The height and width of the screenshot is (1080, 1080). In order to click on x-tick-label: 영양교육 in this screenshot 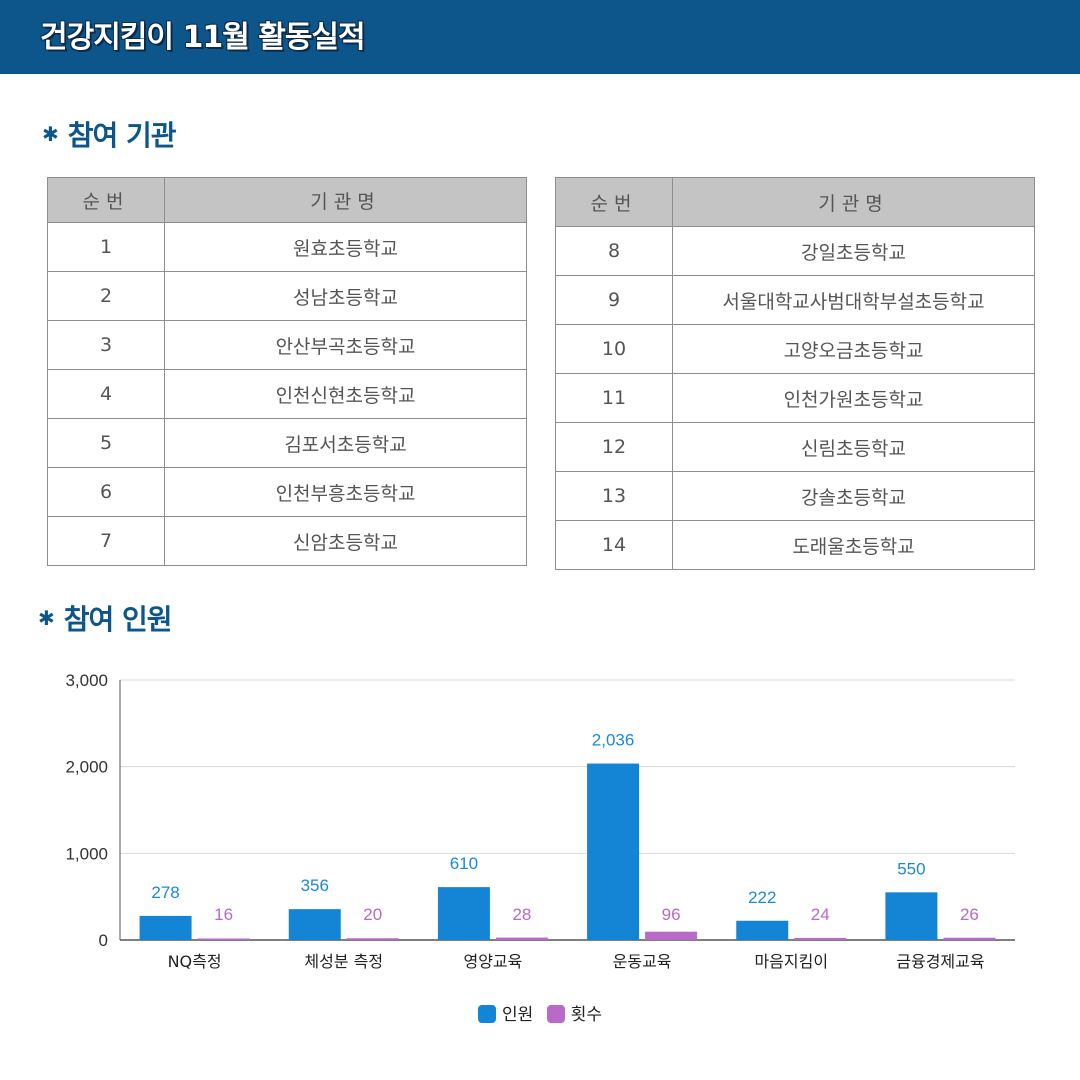, I will do `click(492, 961)`.